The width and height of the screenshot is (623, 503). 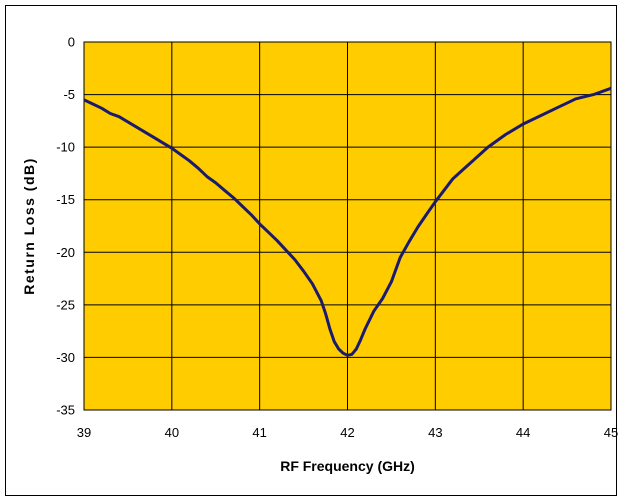 I want to click on y-tick-label: -30, so click(x=65, y=357).